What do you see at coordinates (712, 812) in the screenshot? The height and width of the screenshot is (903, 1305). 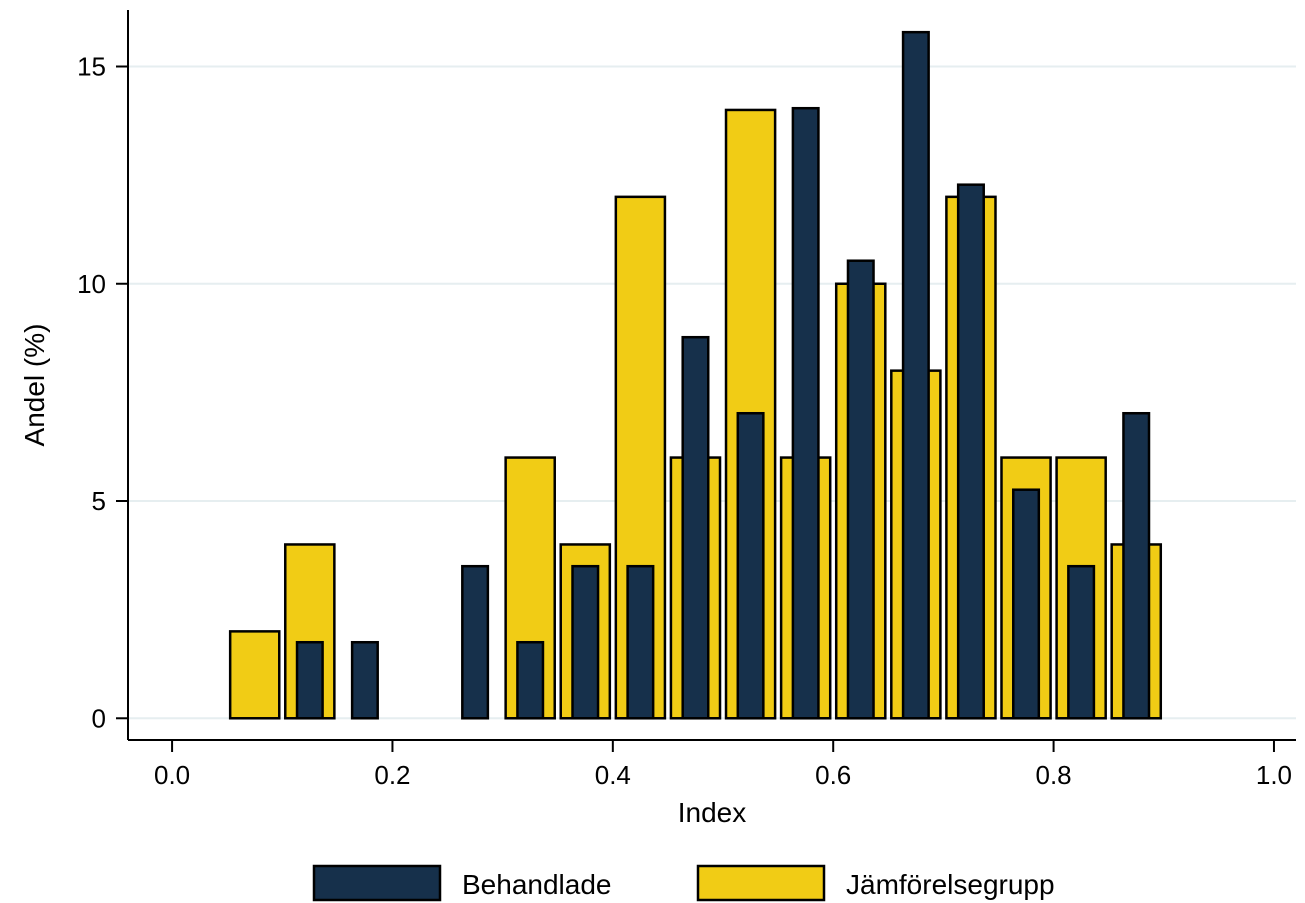 I see `x-axis-title: Index` at bounding box center [712, 812].